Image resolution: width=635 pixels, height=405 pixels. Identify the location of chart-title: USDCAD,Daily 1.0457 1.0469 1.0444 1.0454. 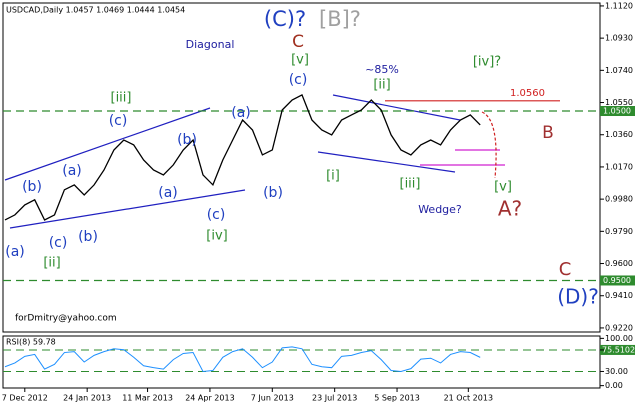
(95, 10).